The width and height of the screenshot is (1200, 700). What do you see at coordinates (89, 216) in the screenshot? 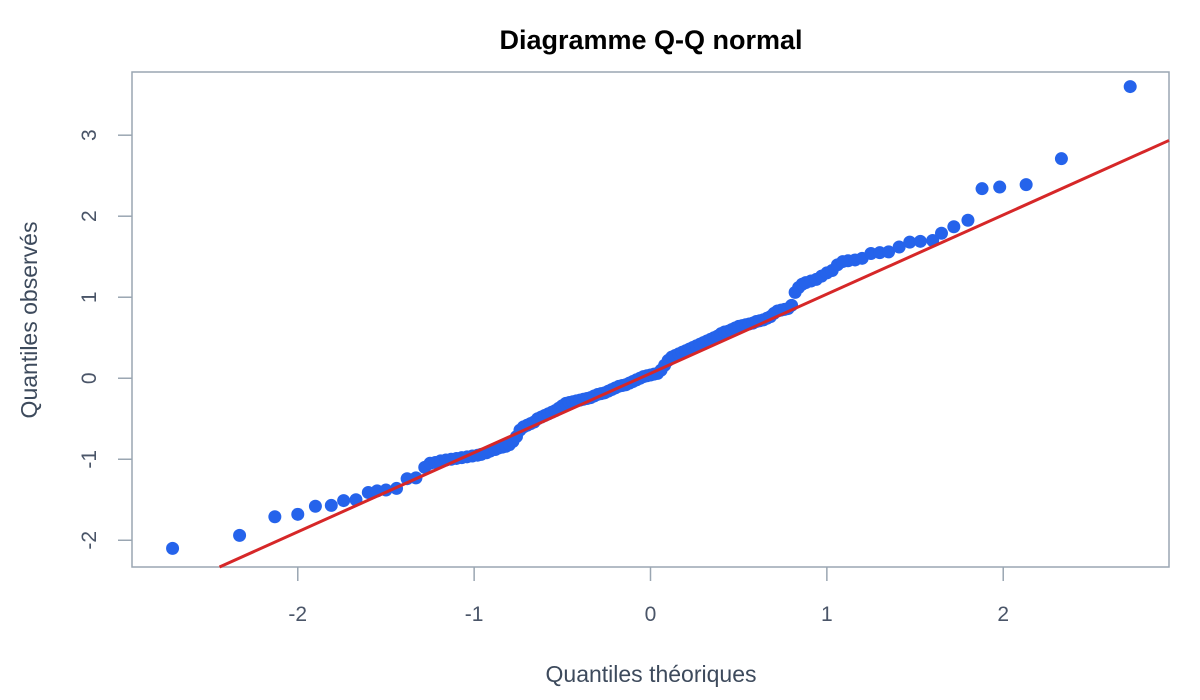
I see `y-tick-label: 2` at bounding box center [89, 216].